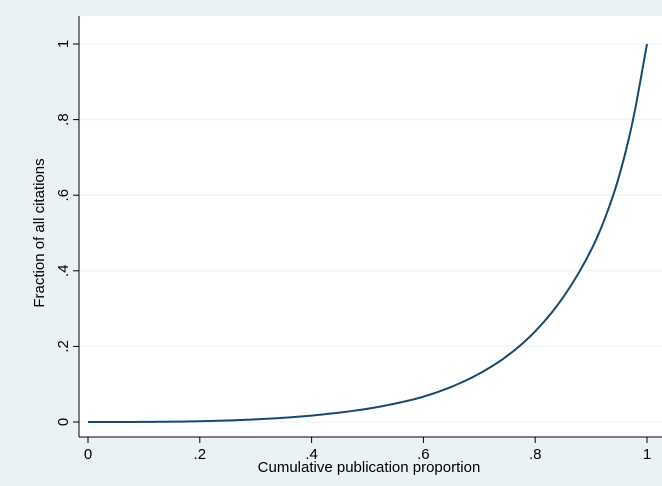 This screenshot has width=662, height=486. Describe the element at coordinates (63, 271) in the screenshot. I see `y-tick-label-2: .4` at that location.